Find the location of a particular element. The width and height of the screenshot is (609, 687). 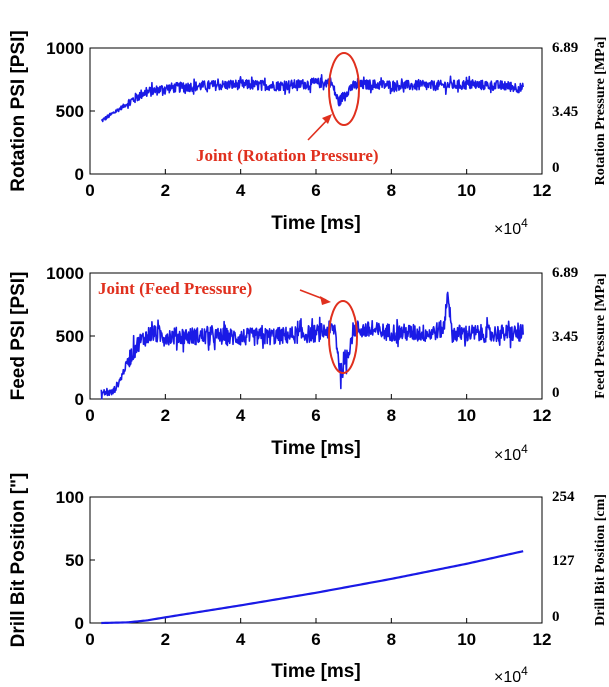

right-y-tick-label: 127 is located at coordinates (563, 561).